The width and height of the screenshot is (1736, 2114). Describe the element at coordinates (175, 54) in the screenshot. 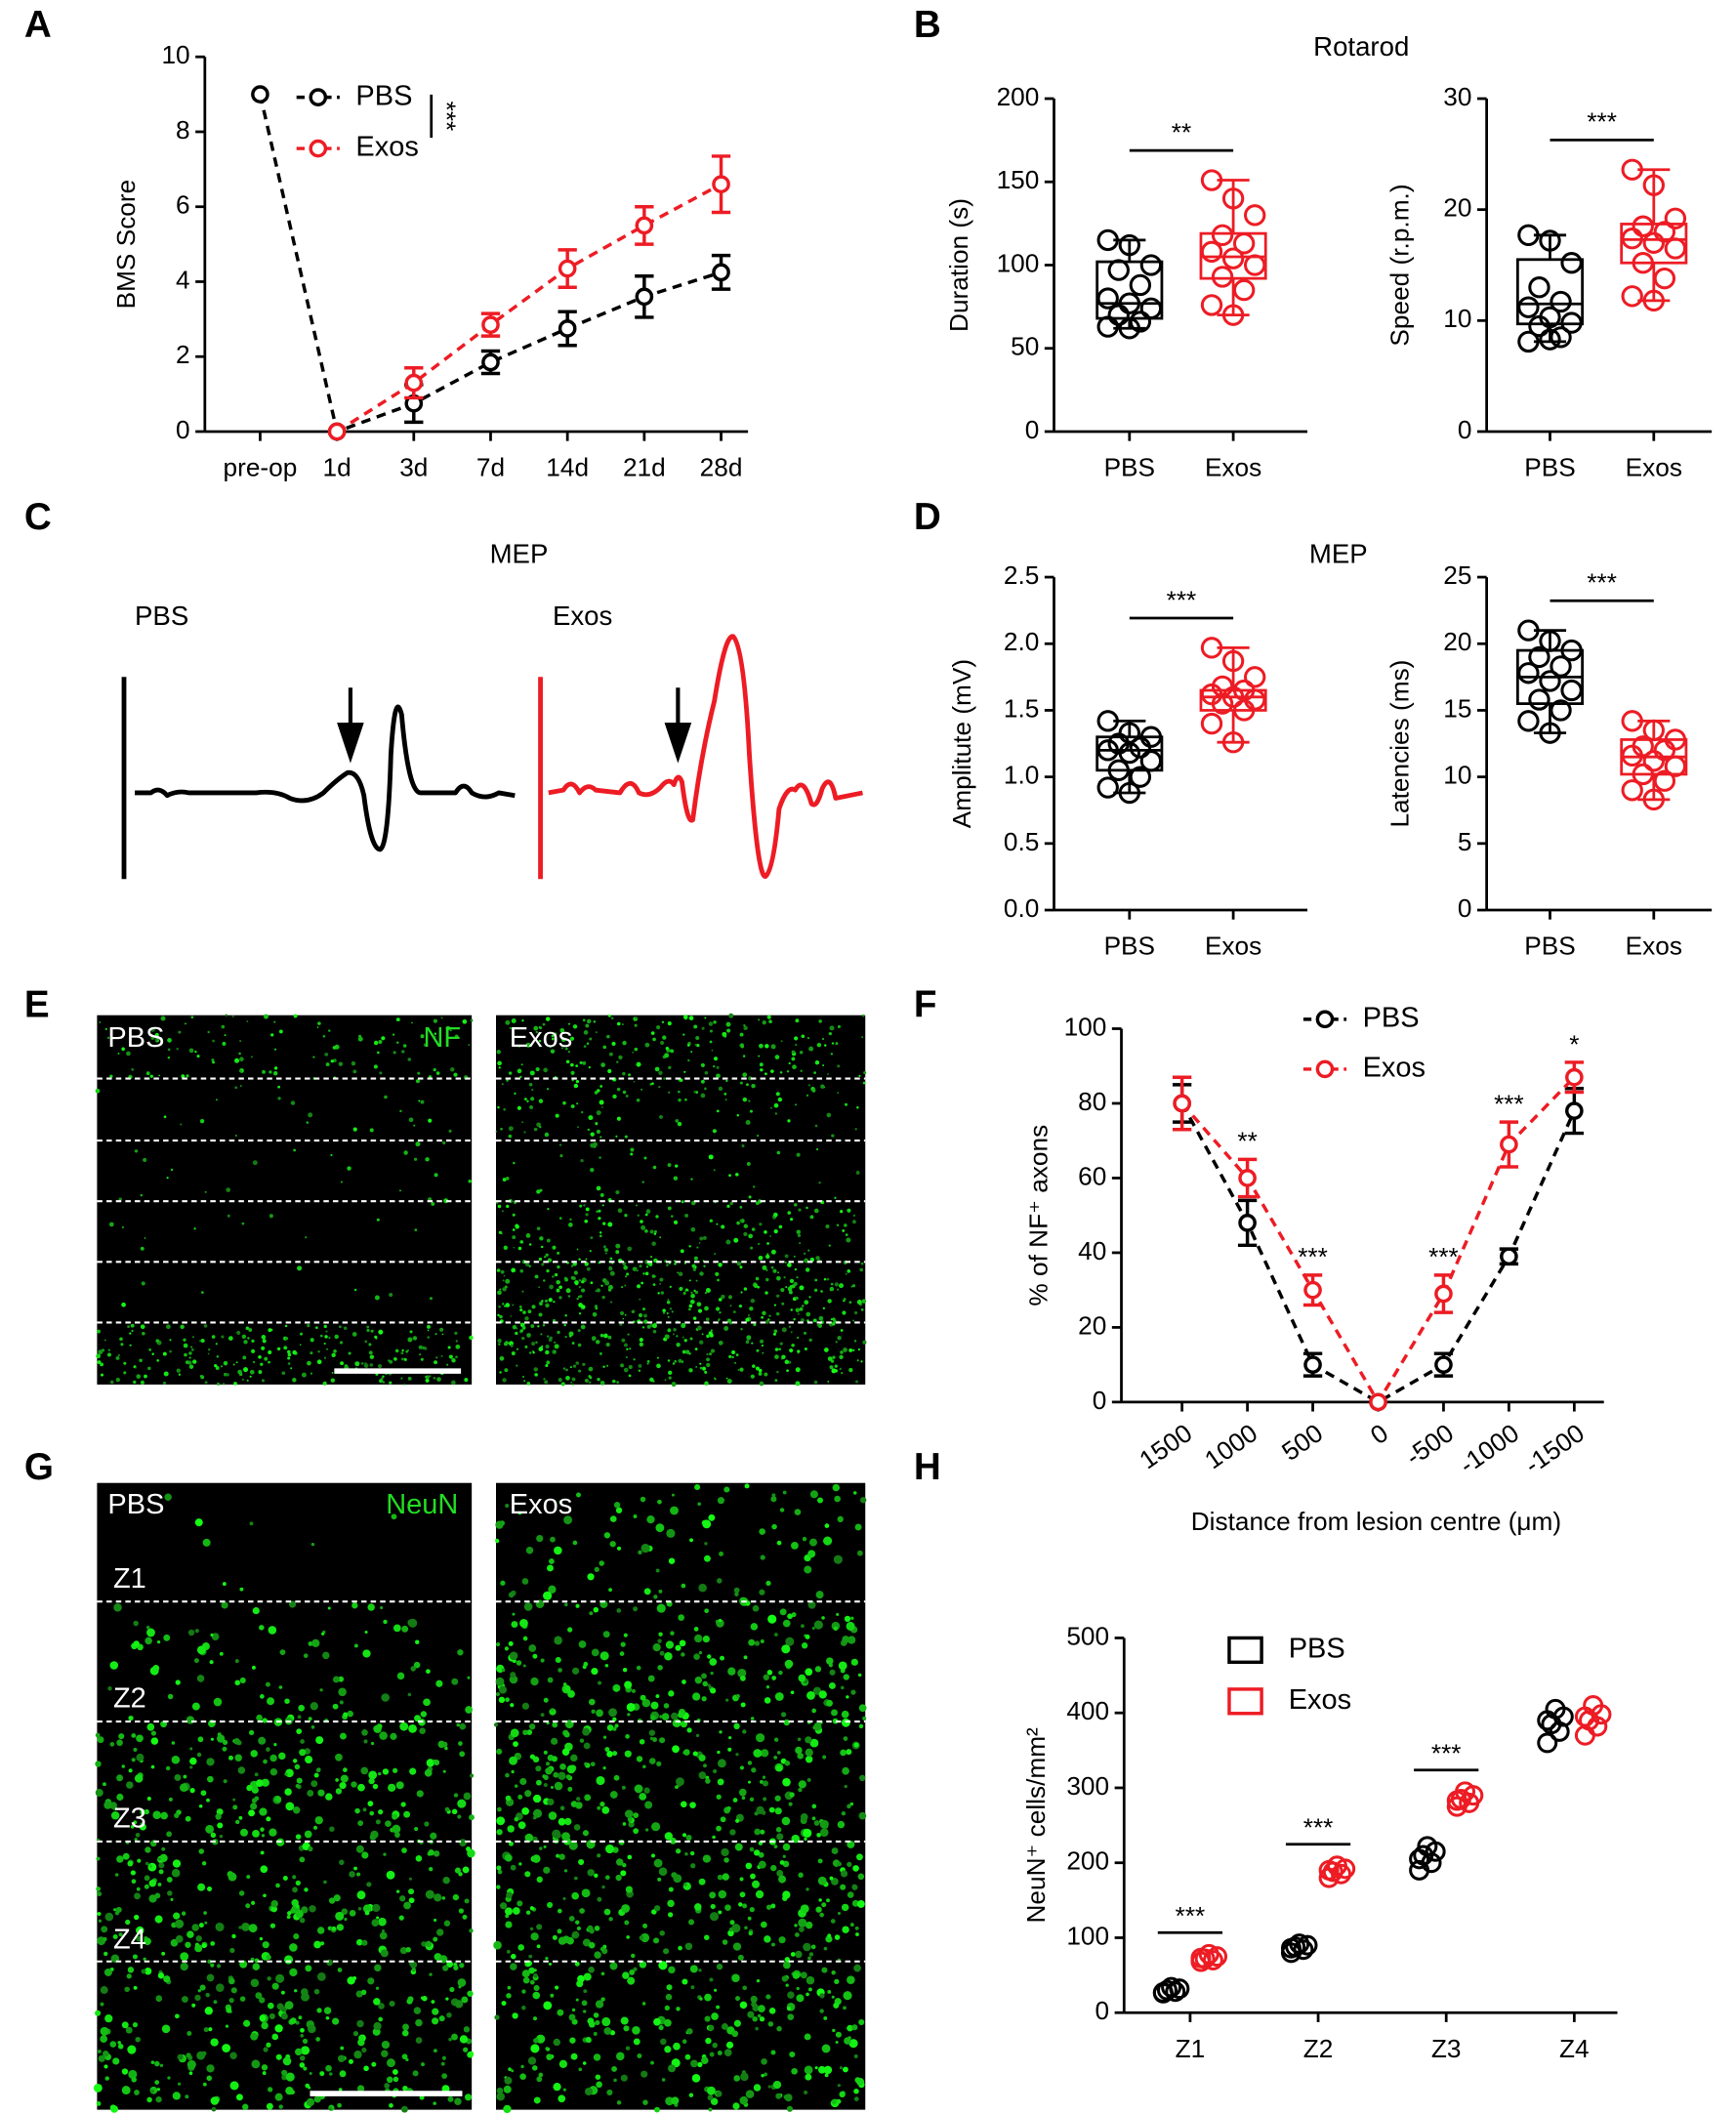

I see `y-tick-label: 10` at that location.